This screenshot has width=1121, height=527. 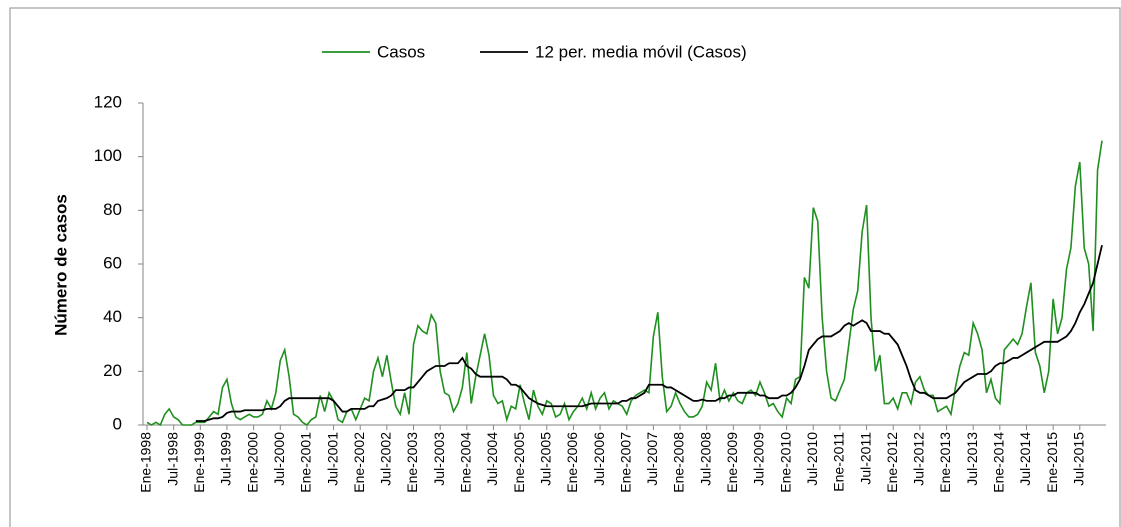 I want to click on x-tick-label: Ene-2008, so click(x=679, y=462).